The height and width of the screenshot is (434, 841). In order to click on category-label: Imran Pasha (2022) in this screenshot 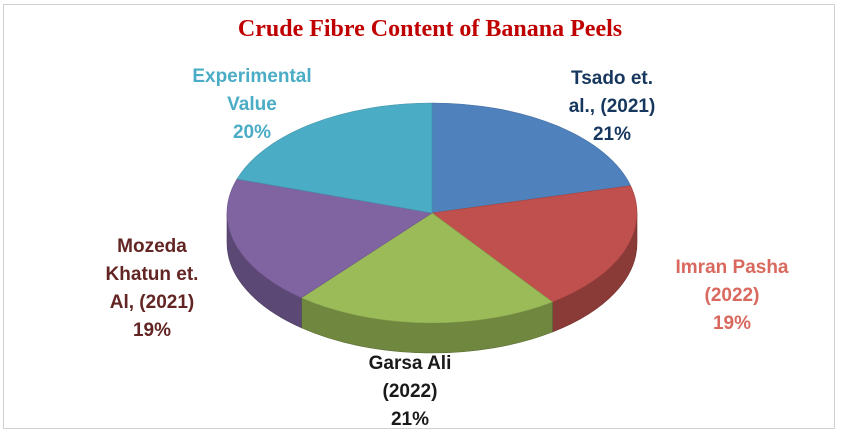, I will do `click(732, 281)`.